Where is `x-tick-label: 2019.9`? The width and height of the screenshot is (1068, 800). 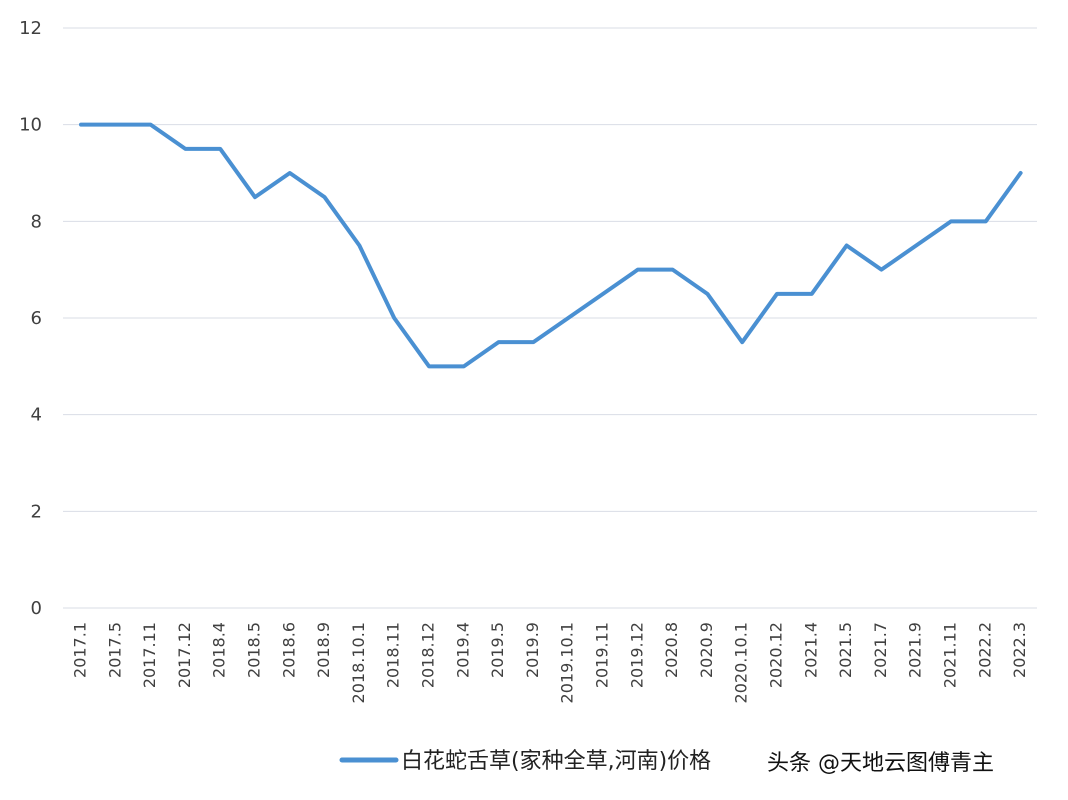 x-tick-label: 2019.9 is located at coordinates (532, 650).